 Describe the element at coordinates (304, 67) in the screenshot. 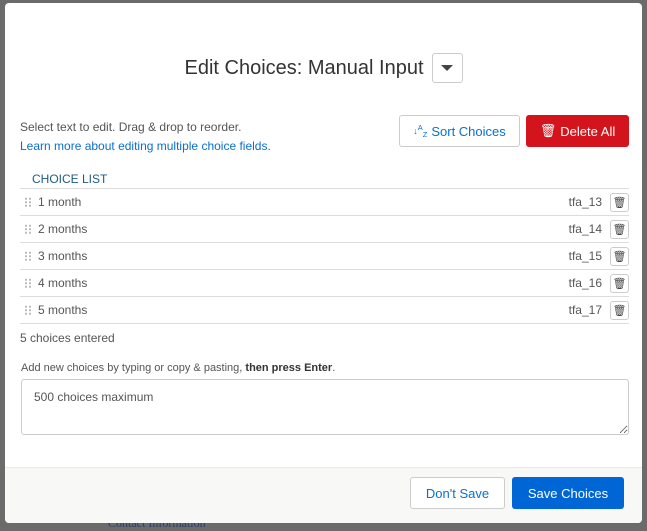

I see `dialog-title: Edit Choices: Manual Input` at that location.